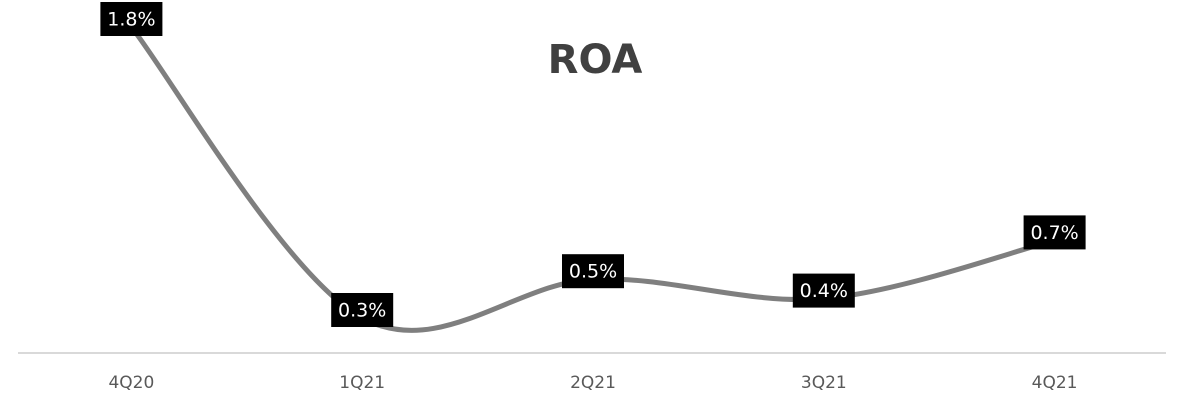 The width and height of the screenshot is (1178, 400). I want to click on data-label: 0.3%, so click(362, 311).